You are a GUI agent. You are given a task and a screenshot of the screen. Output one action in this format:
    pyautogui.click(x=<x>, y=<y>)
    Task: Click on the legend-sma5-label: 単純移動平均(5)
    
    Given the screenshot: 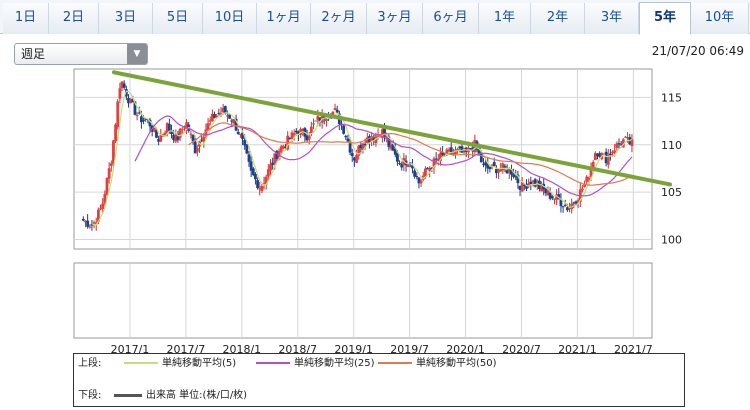 What is the action you would take?
    pyautogui.click(x=199, y=363)
    